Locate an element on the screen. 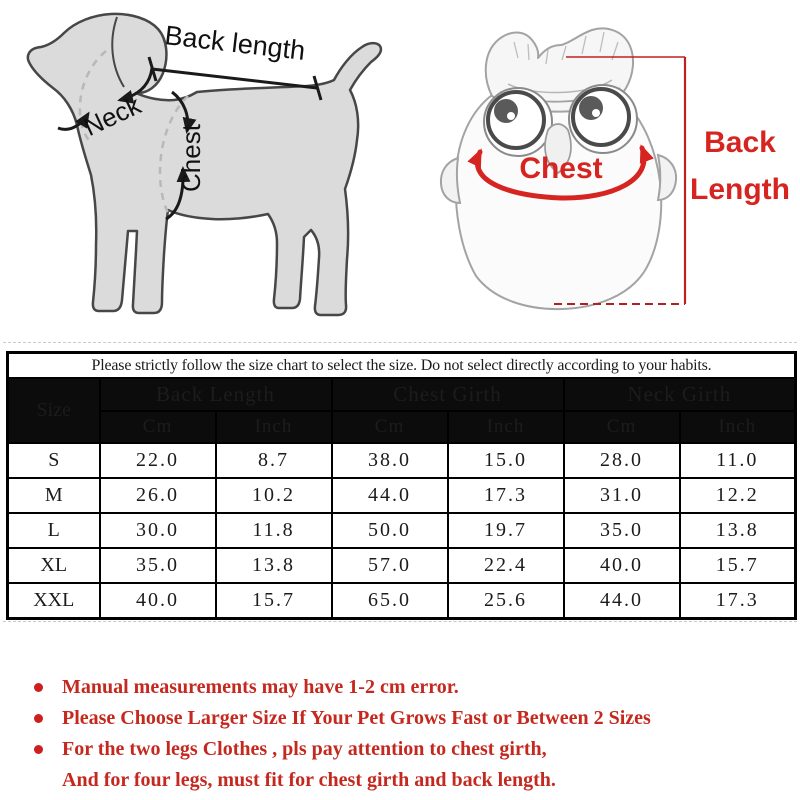 The height and width of the screenshot is (800, 800). table-cell: 8.7 is located at coordinates (273, 460).